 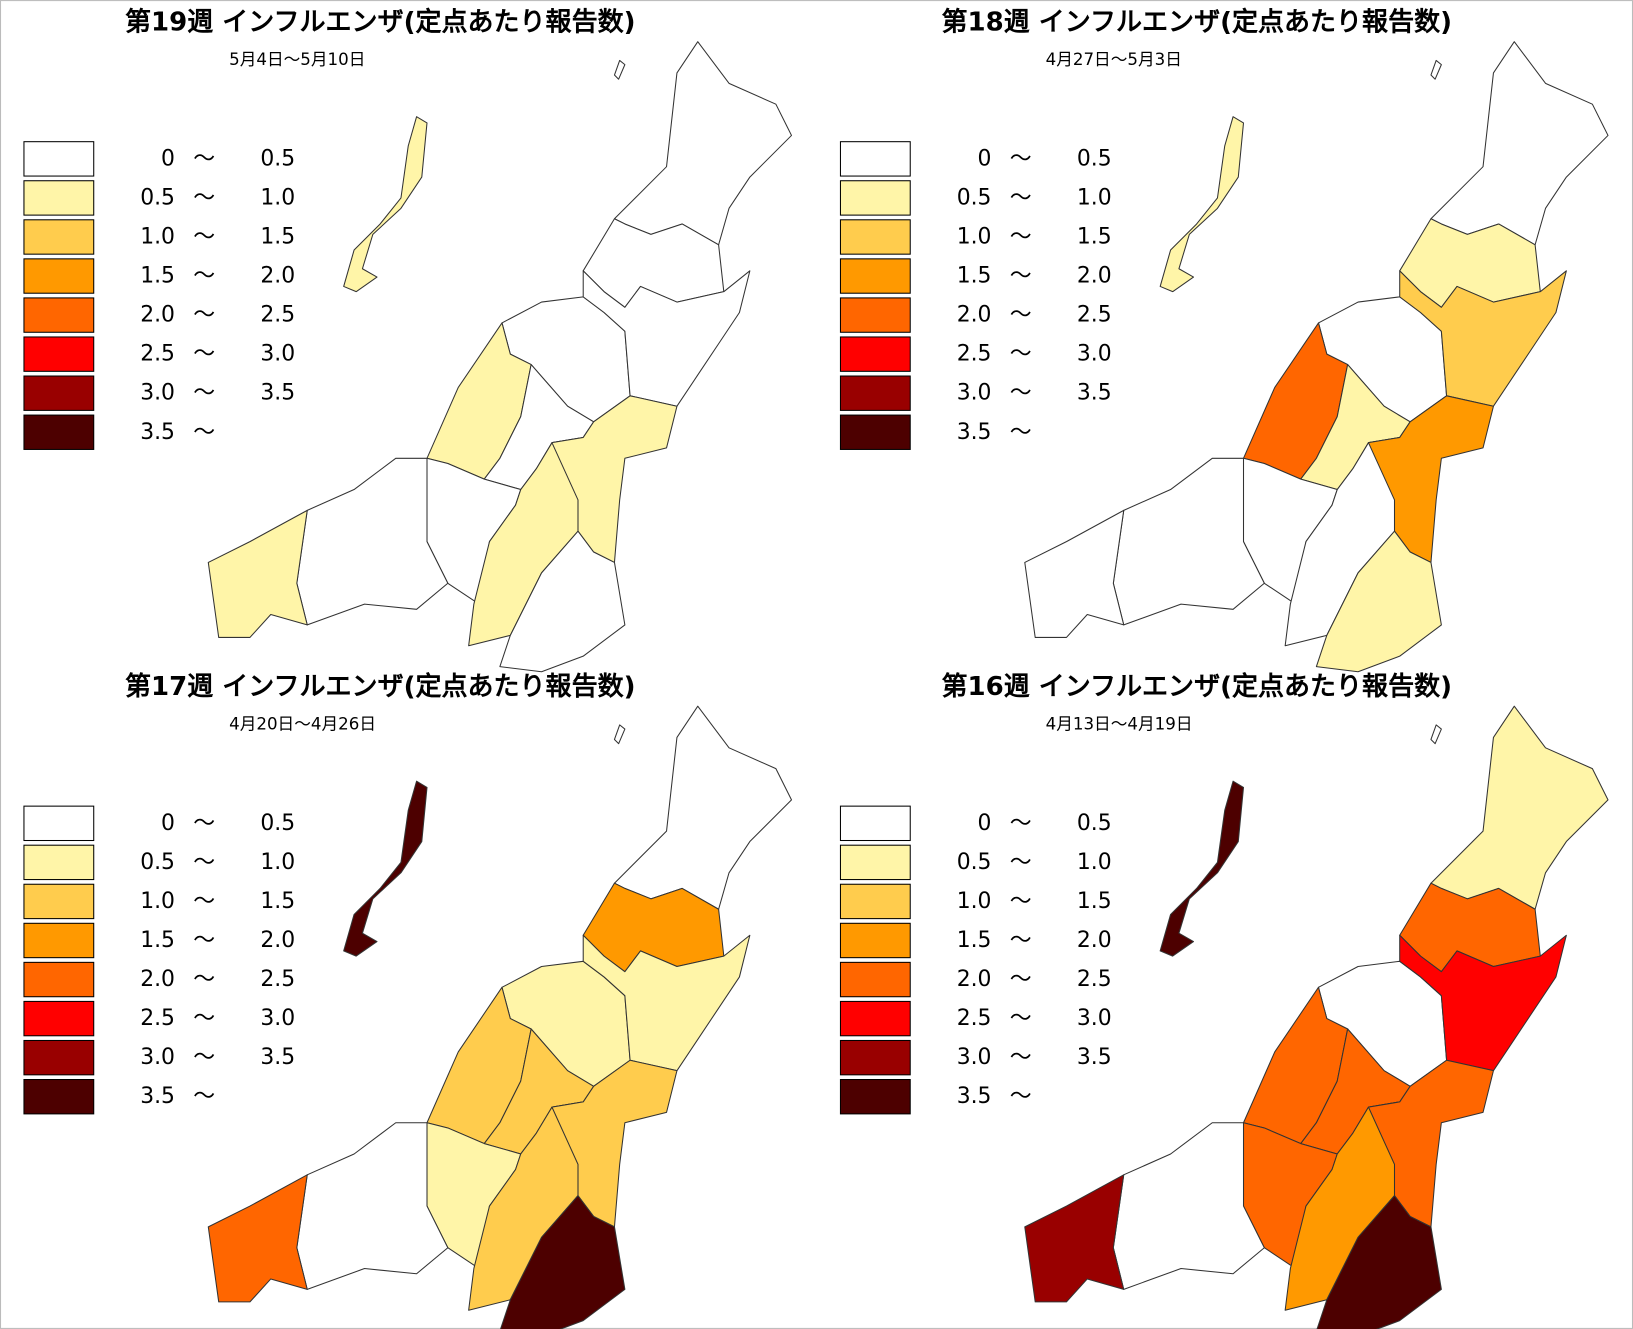 I want to click on legend-to: 1.0, so click(x=1094, y=862).